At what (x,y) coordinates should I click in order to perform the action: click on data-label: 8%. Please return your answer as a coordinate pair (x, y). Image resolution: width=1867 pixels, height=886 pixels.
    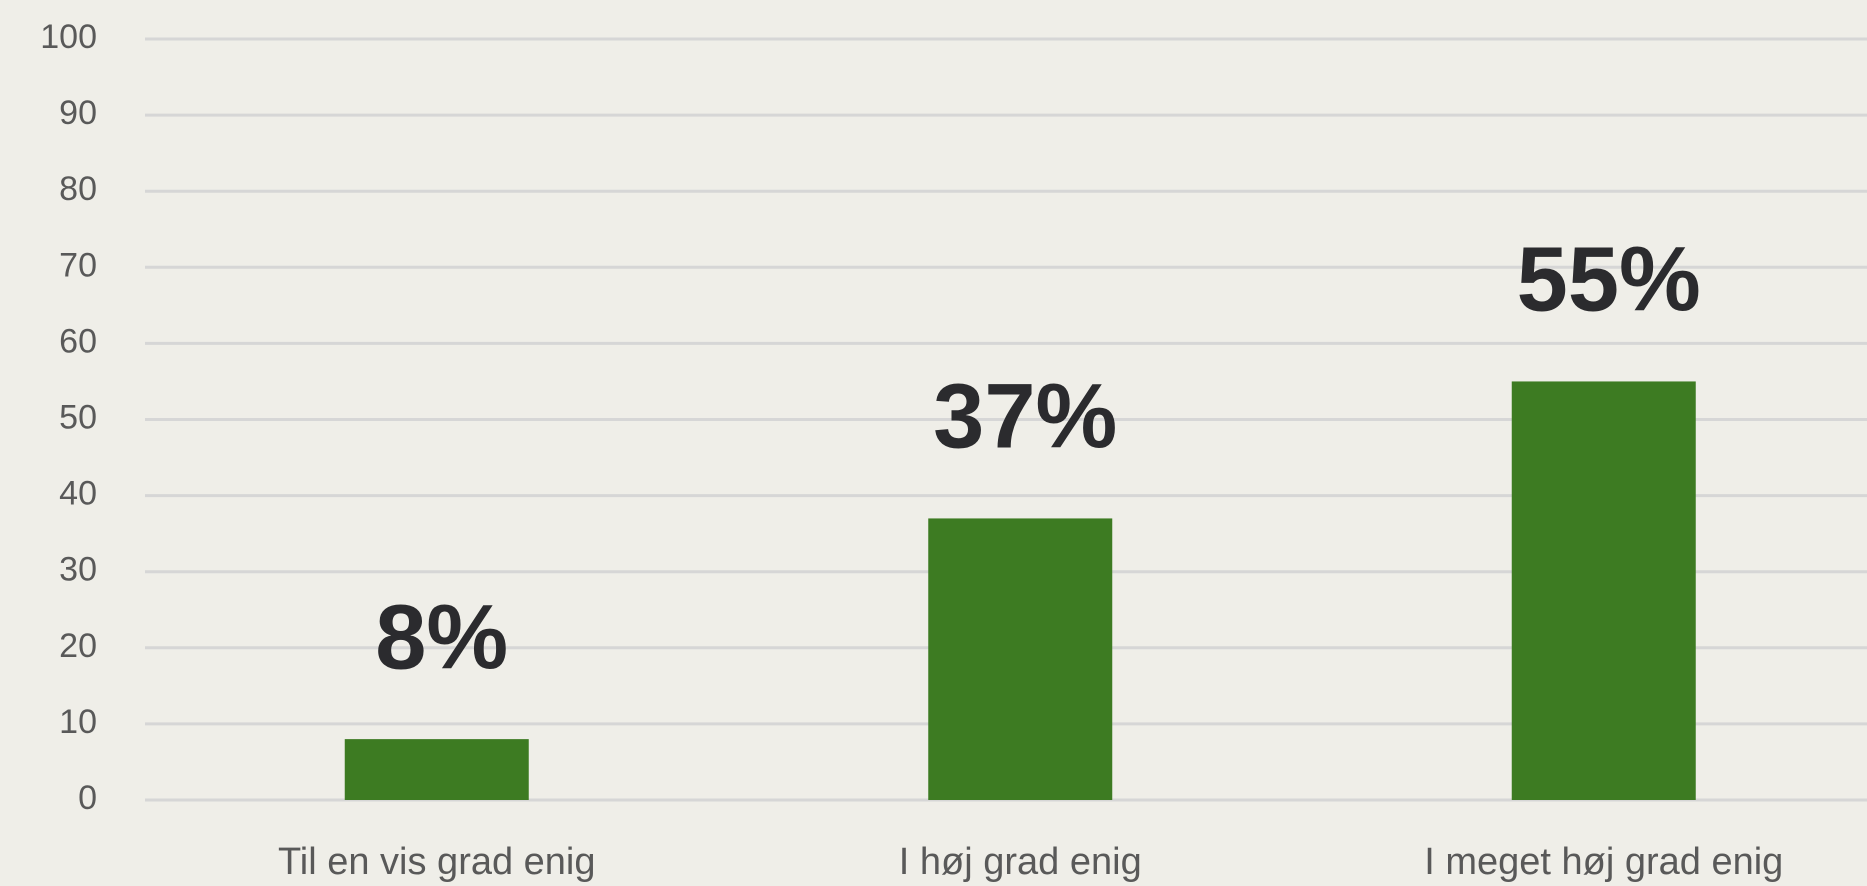
    Looking at the image, I should click on (441, 637).